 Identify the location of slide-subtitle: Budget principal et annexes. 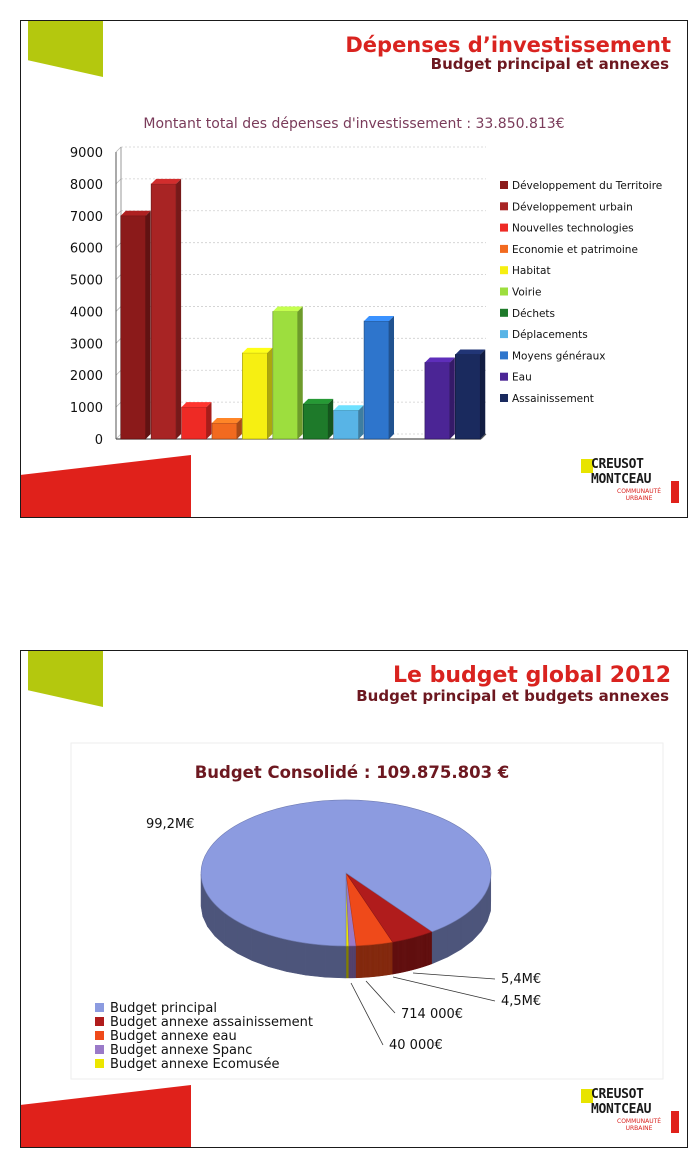
(549, 64).